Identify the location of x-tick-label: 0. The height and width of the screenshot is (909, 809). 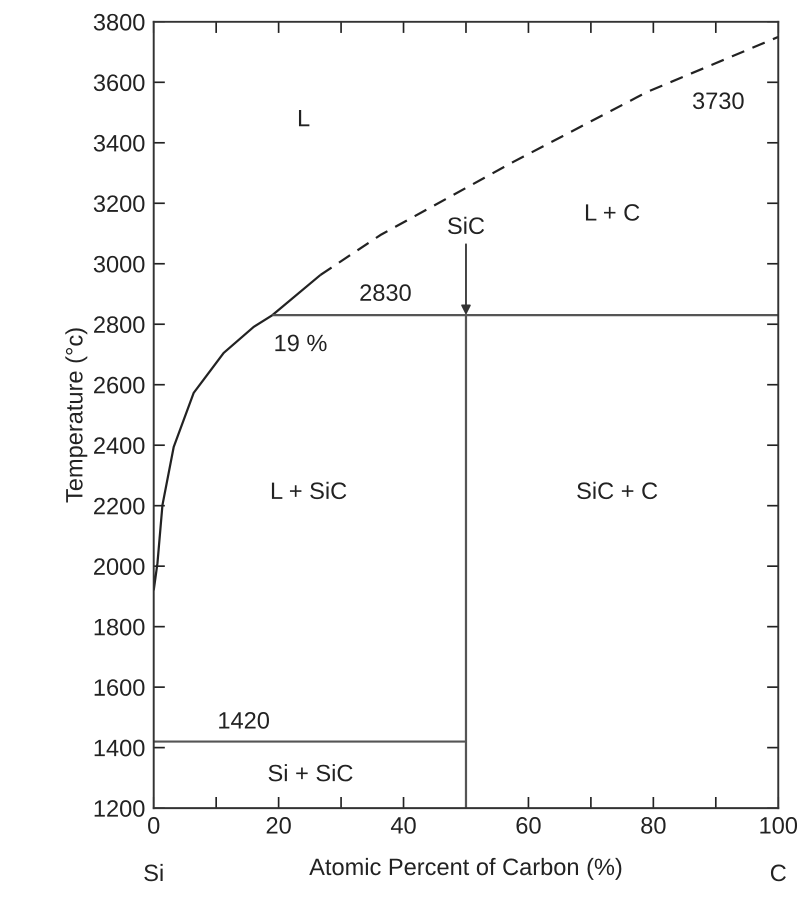
(154, 825).